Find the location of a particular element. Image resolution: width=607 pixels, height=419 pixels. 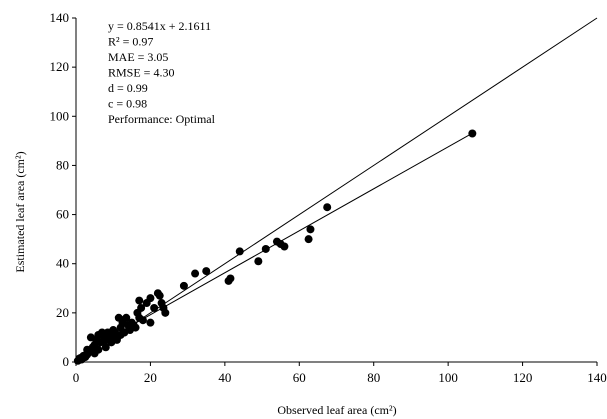

x-tick-label: 140 is located at coordinates (597, 377).